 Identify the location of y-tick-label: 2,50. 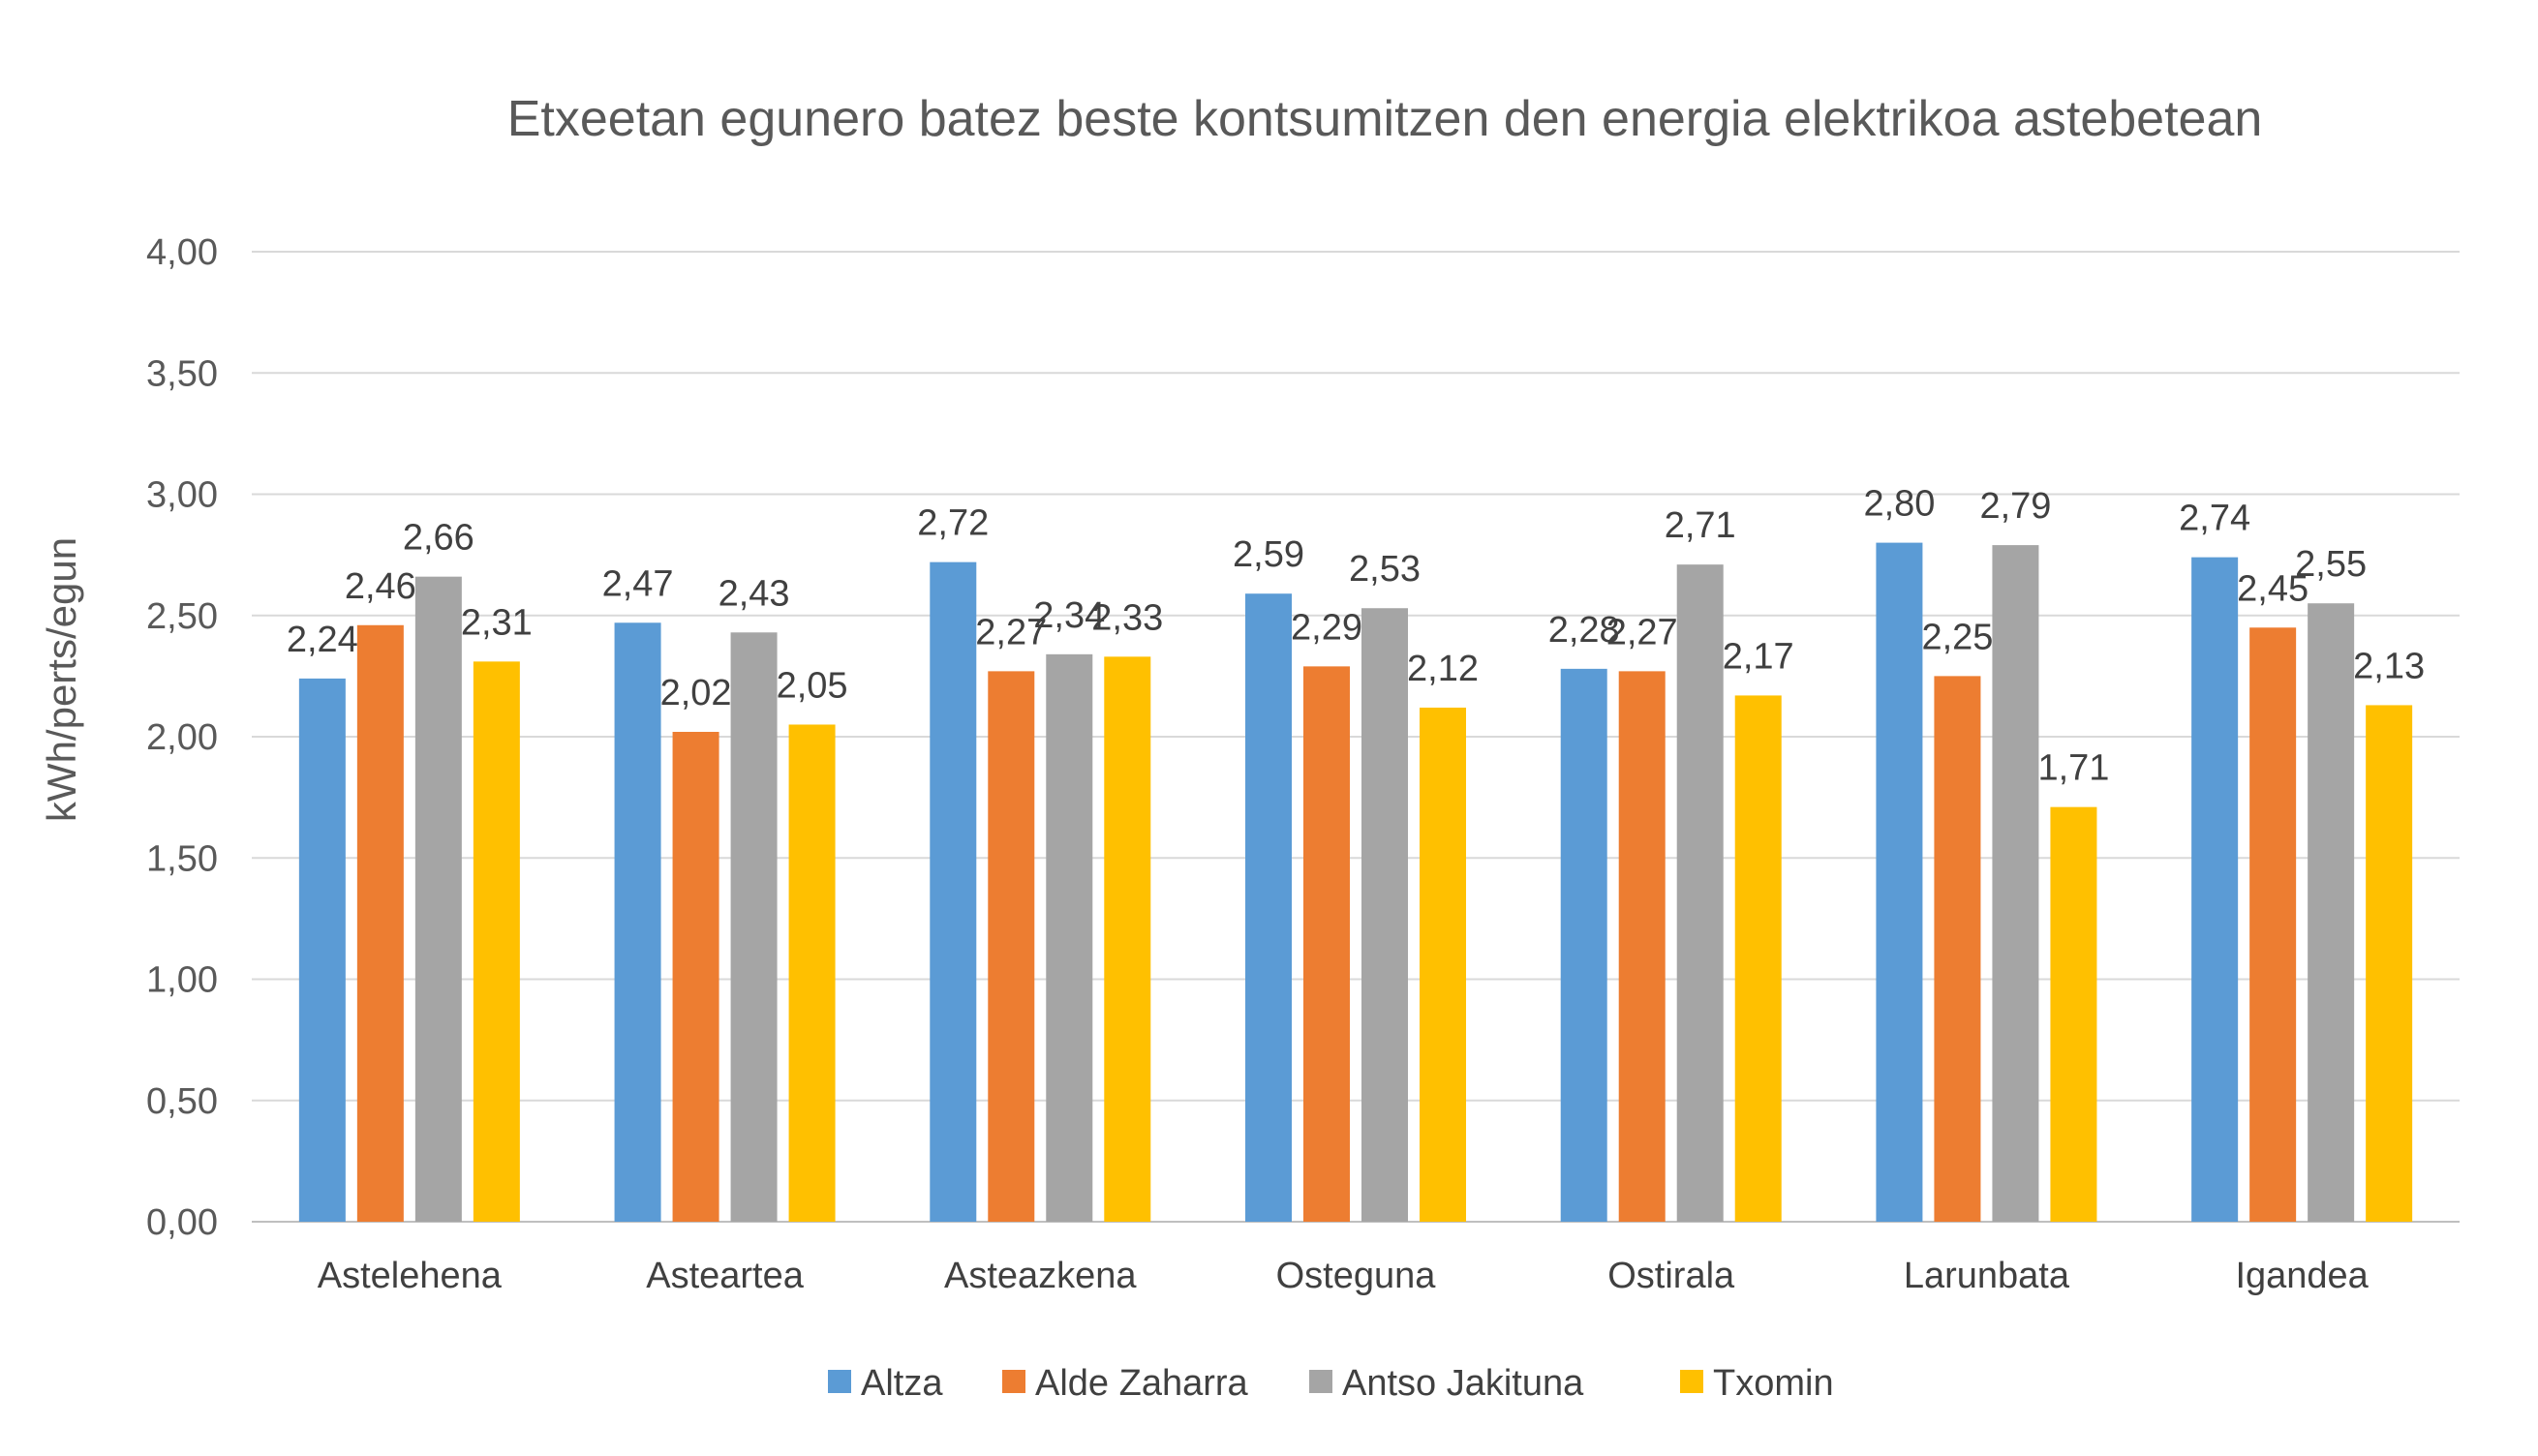
(182, 617).